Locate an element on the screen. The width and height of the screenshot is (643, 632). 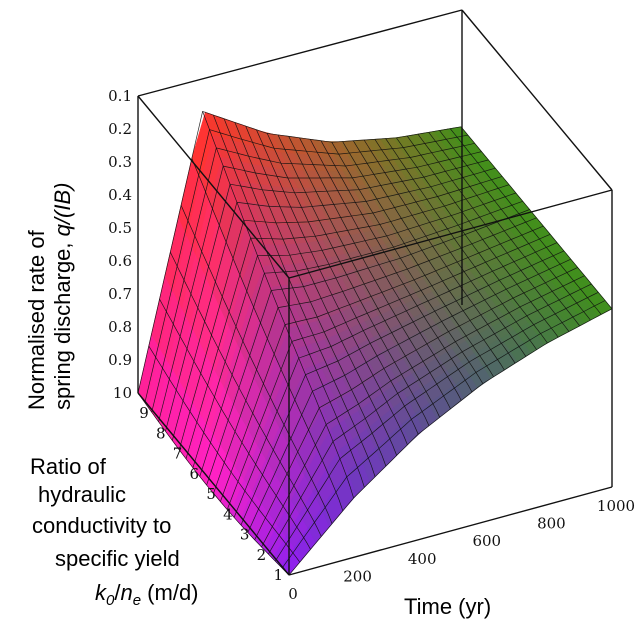
k-tick-label: 10 is located at coordinates (122, 393).